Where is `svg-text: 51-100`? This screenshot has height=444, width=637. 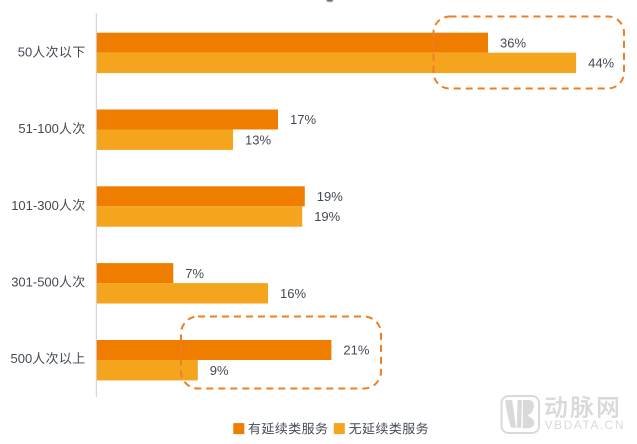 svg-text: 51-100 is located at coordinates (38, 128).